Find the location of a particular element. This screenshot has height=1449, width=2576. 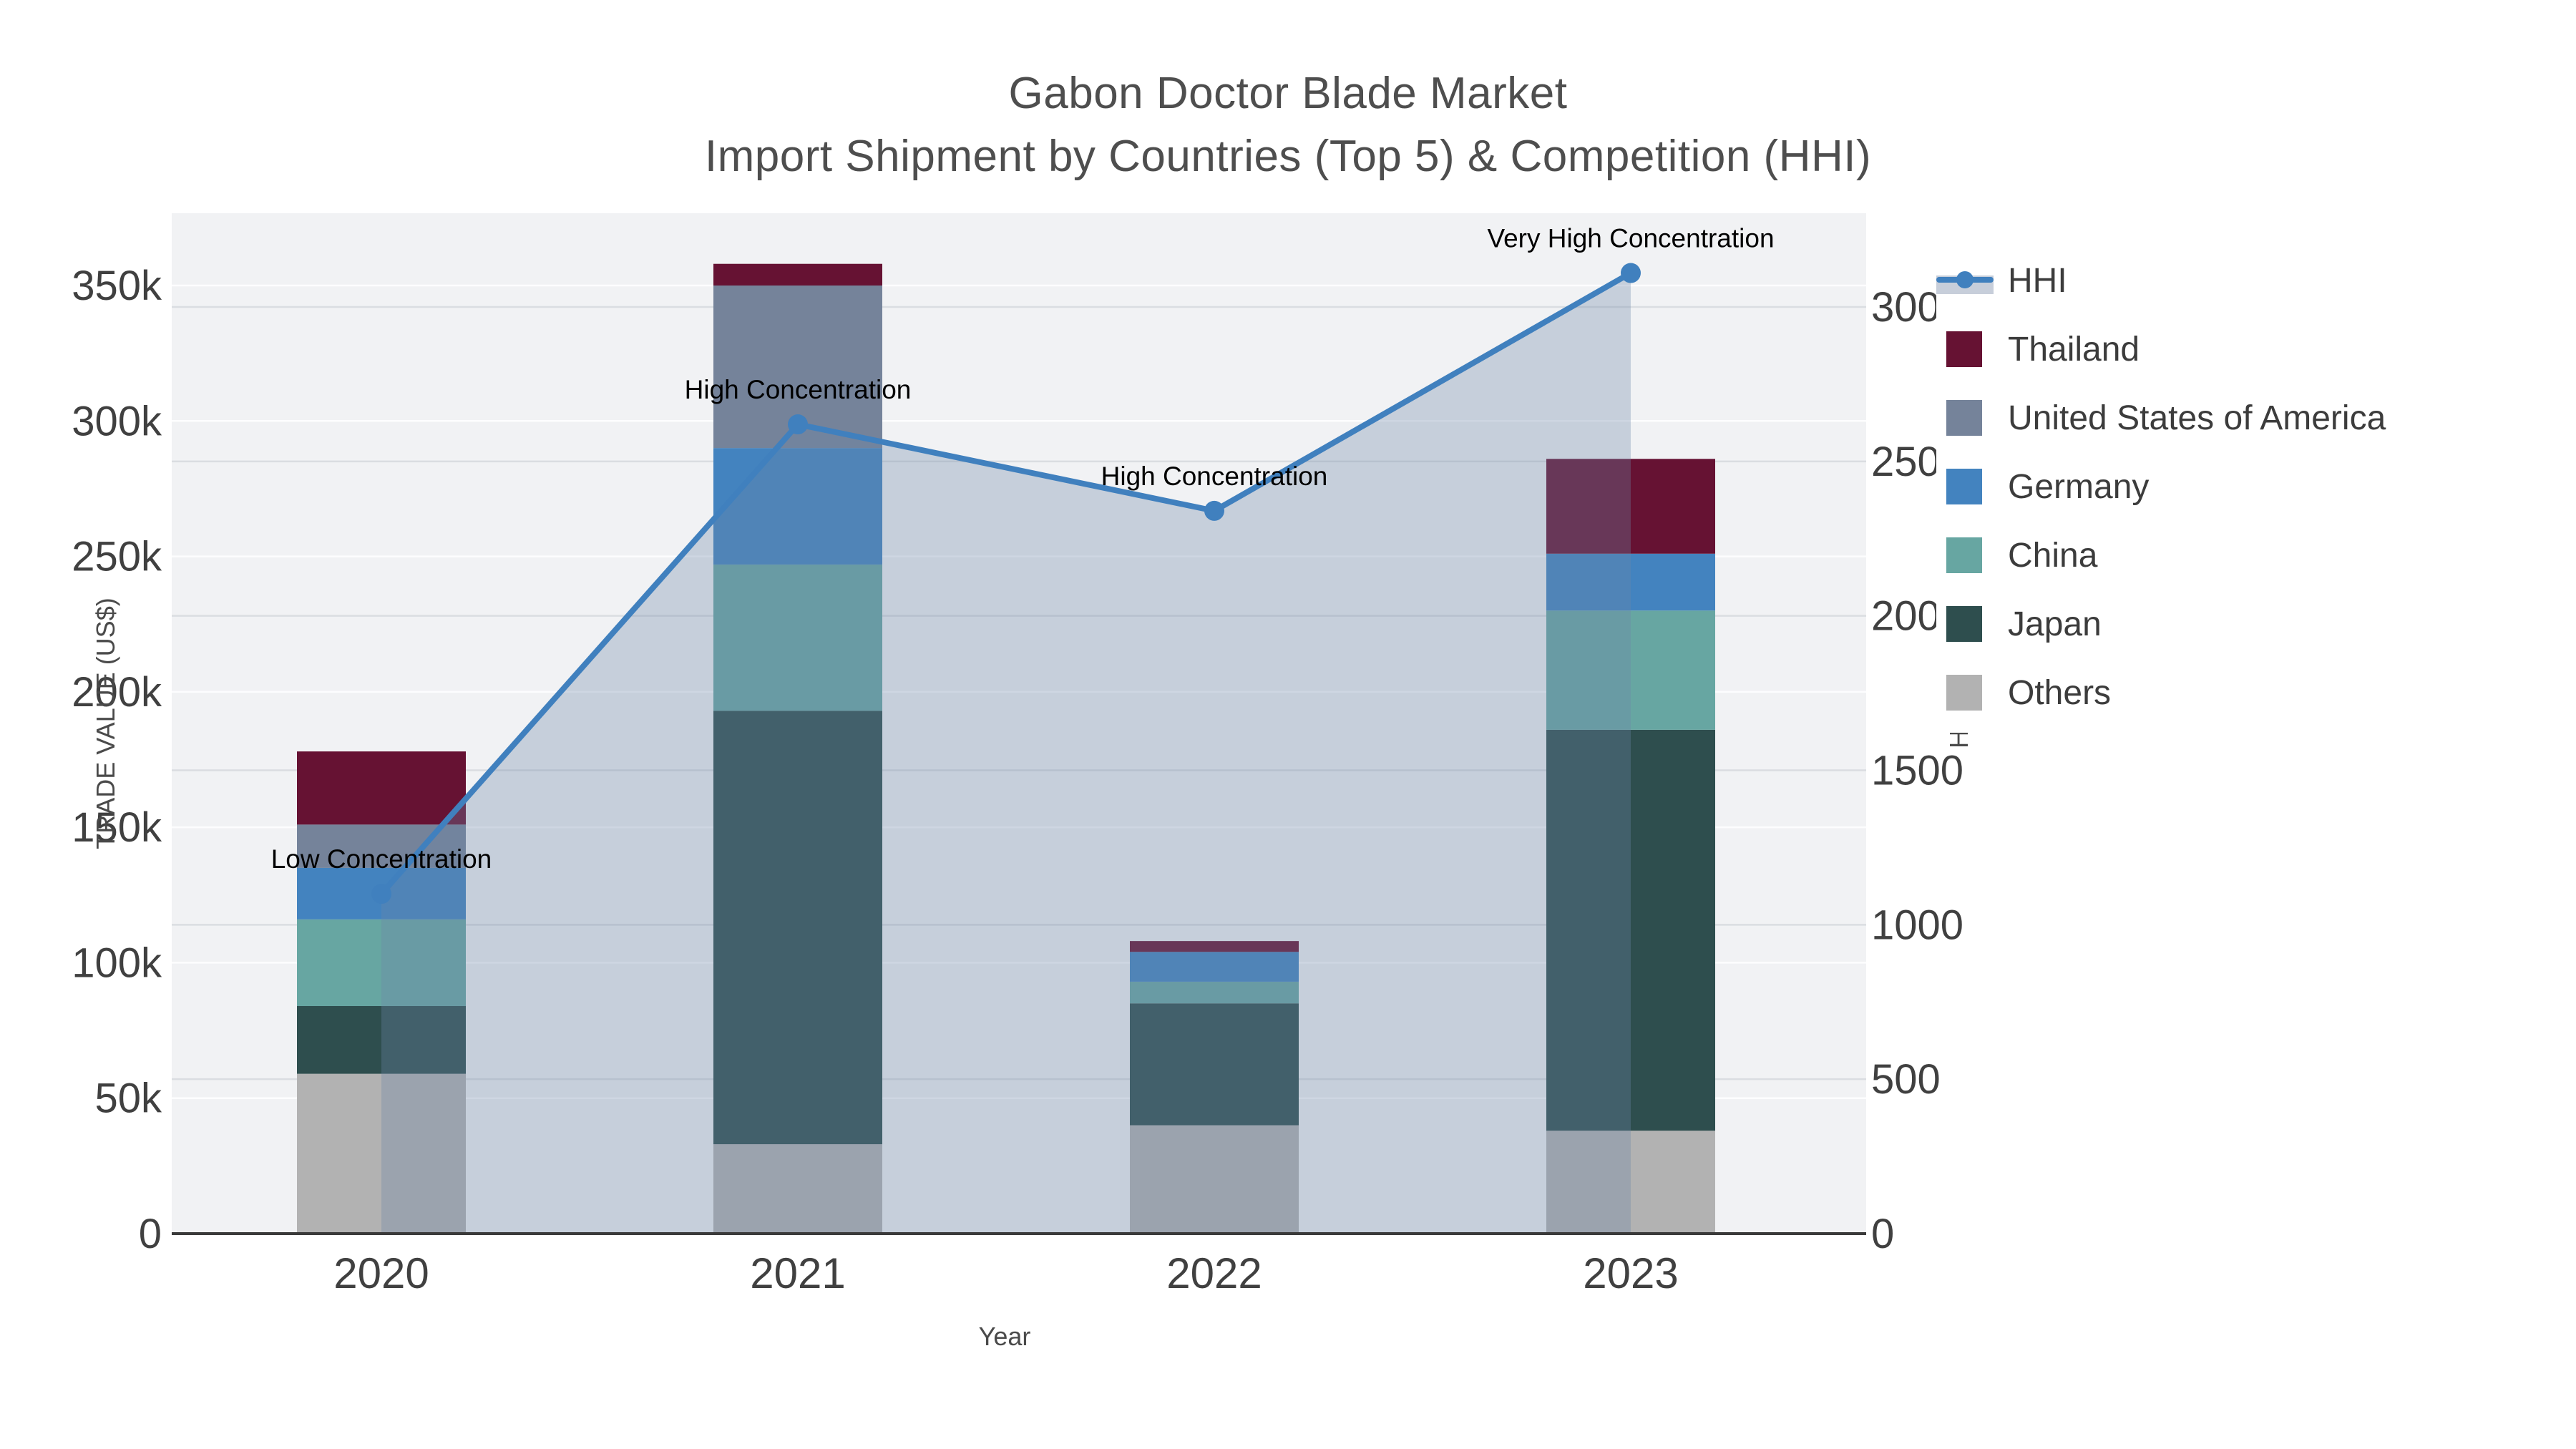

bar-segment-2020-thailand is located at coordinates (381, 788).